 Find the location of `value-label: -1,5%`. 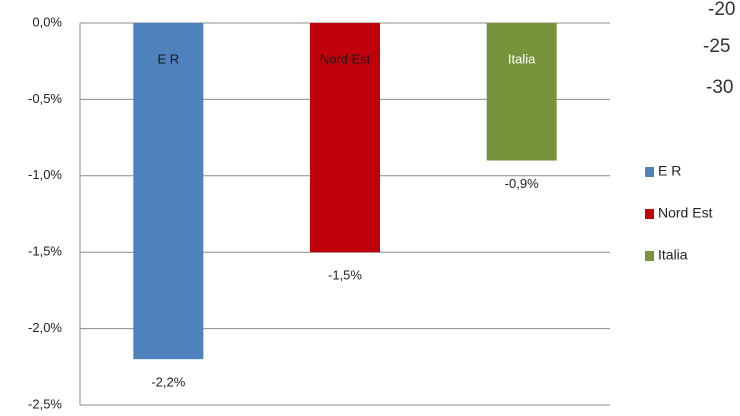

value-label: -1,5% is located at coordinates (345, 275).